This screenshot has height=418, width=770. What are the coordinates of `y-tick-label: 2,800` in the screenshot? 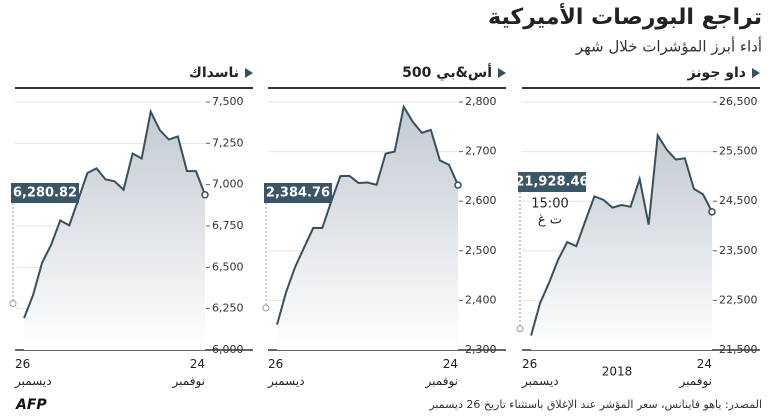 It's located at (481, 101).